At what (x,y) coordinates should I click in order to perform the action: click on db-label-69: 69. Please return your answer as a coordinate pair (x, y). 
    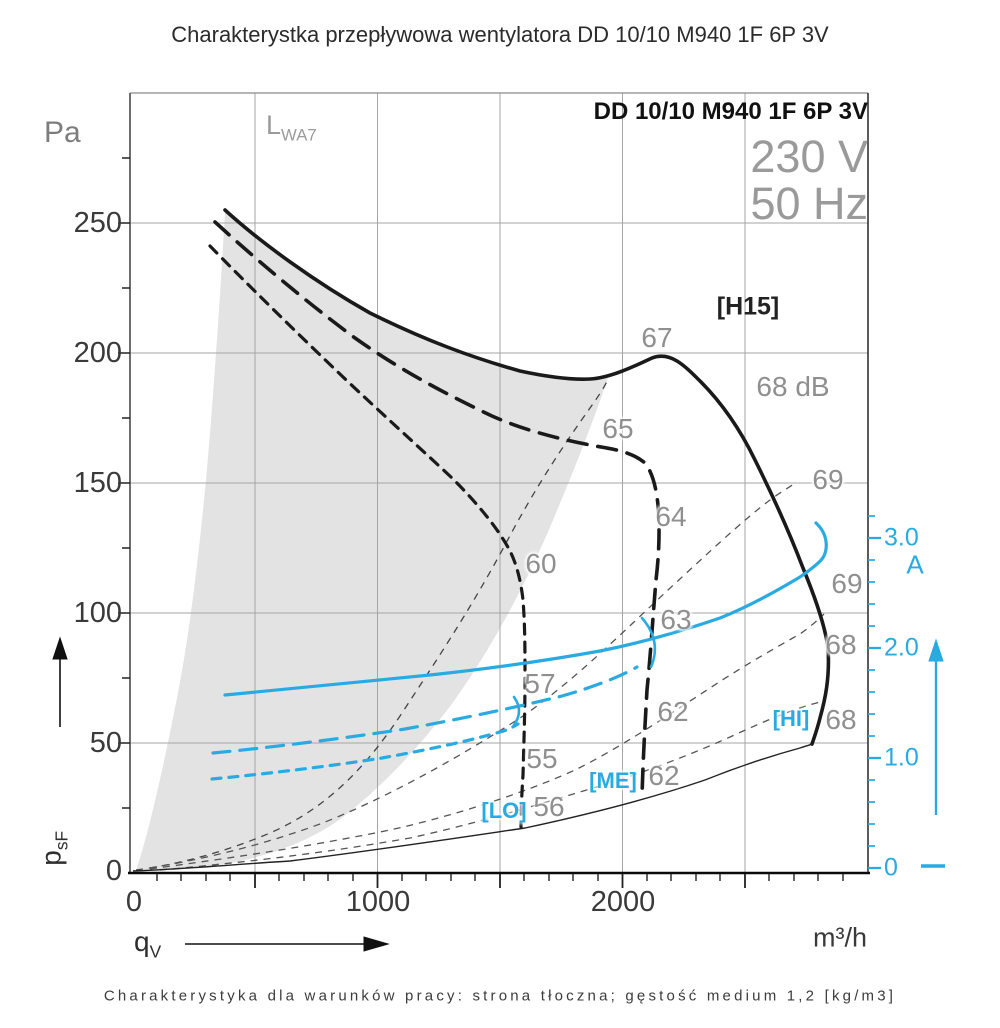
    Looking at the image, I should click on (828, 479).